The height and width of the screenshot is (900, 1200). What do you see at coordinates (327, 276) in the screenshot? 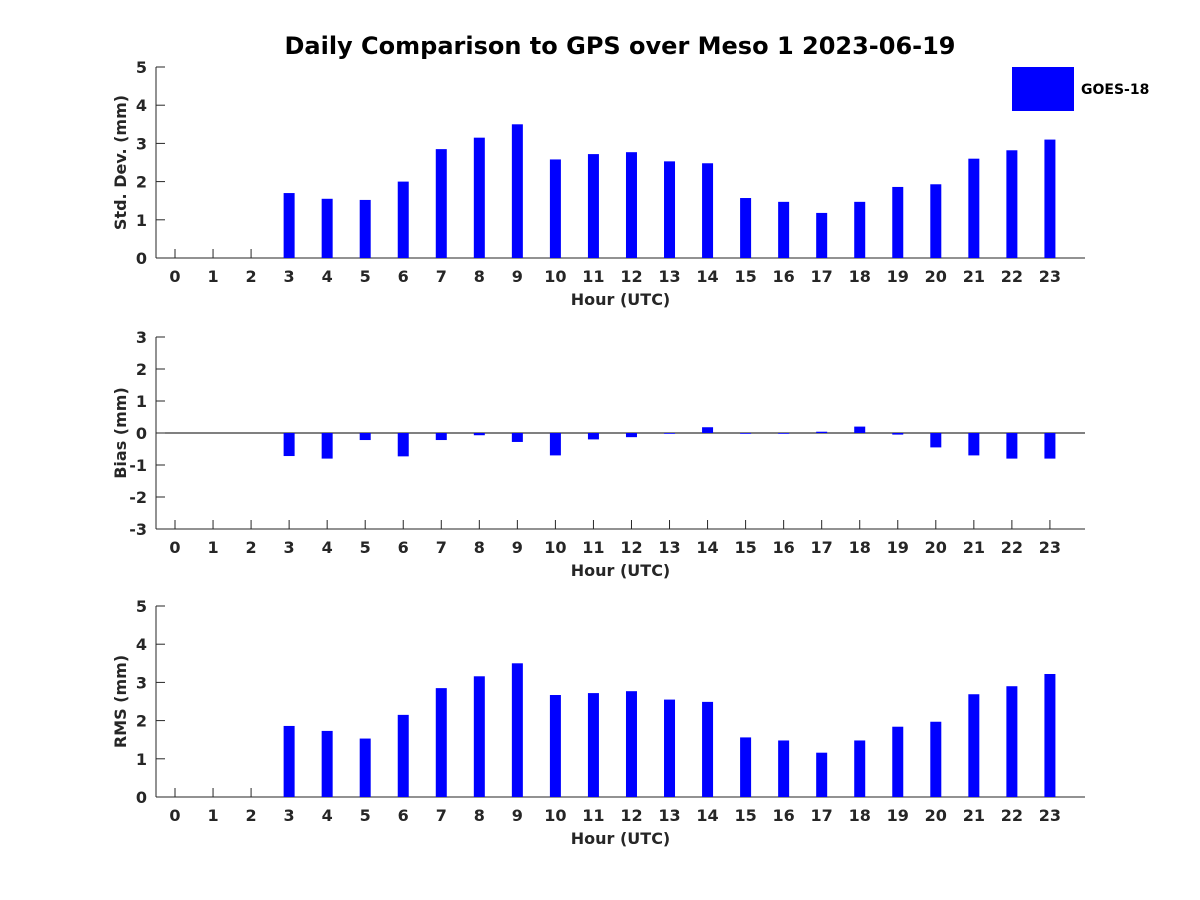
I see `x-tick-label: 4` at bounding box center [327, 276].